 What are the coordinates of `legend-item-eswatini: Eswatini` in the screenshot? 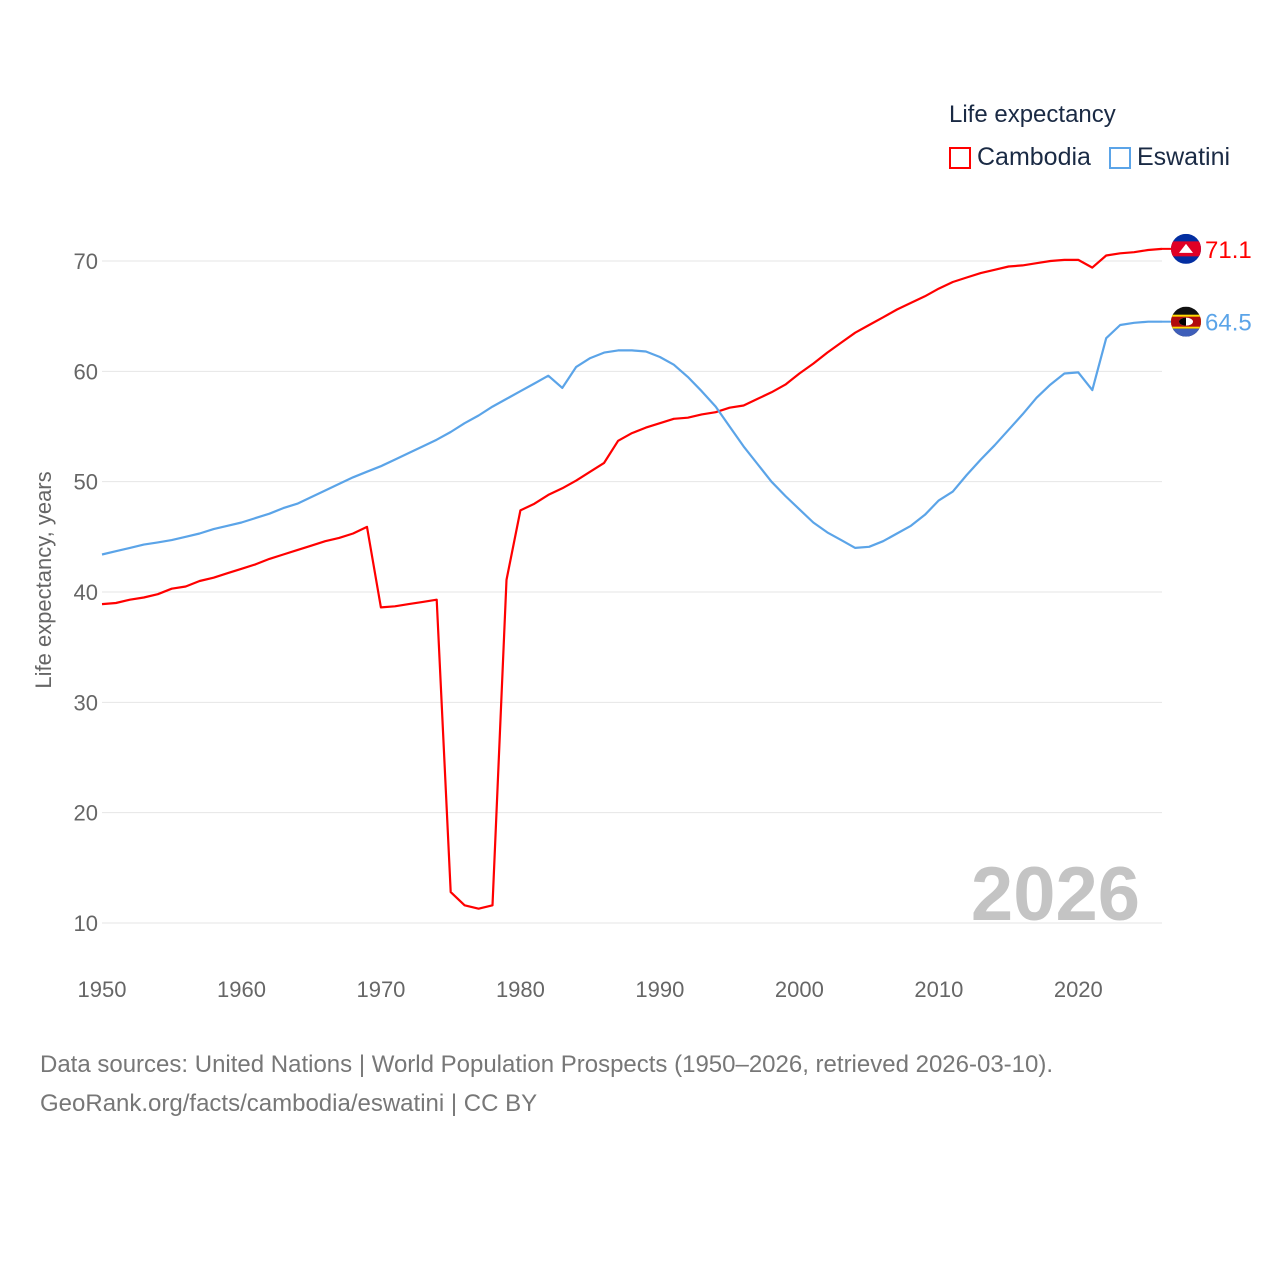 It's located at (1169, 157).